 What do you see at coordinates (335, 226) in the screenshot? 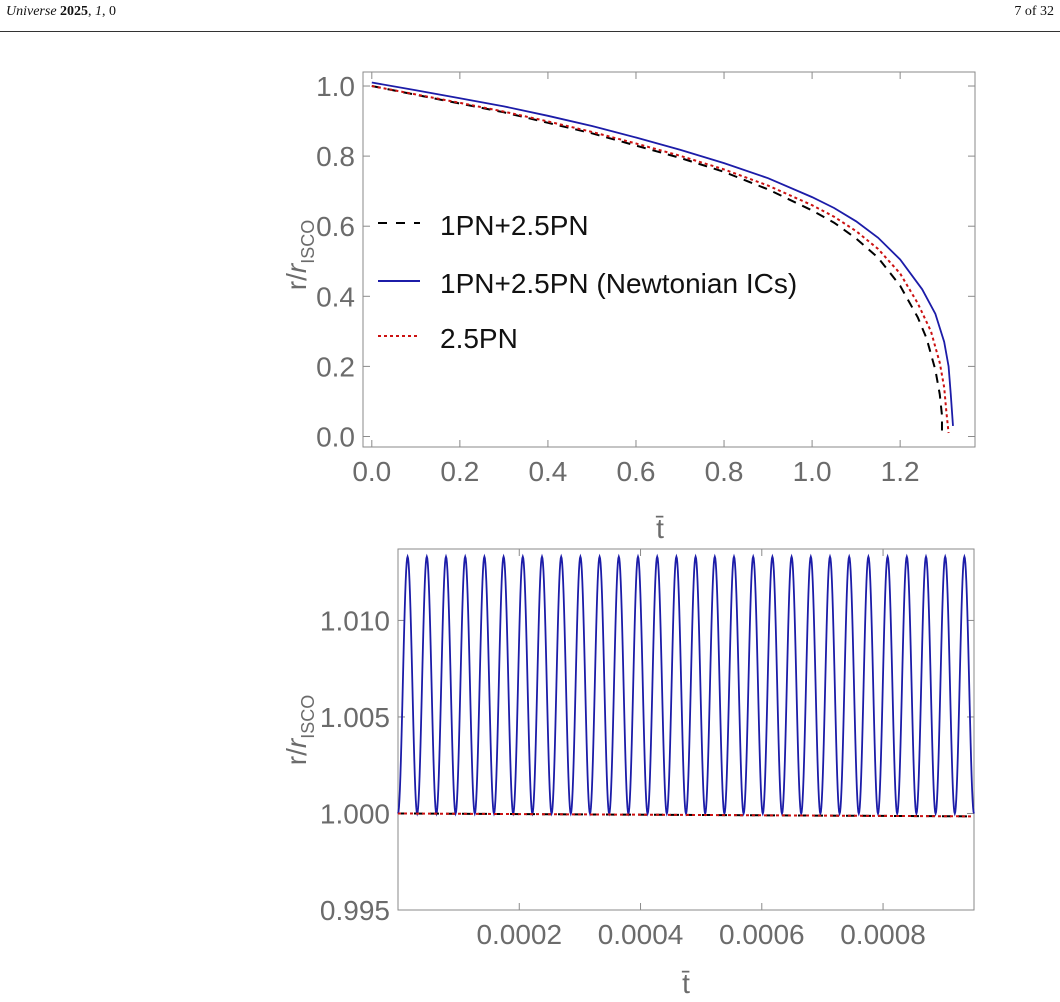
I see `top-y-tick-label: 0.6` at bounding box center [335, 226].